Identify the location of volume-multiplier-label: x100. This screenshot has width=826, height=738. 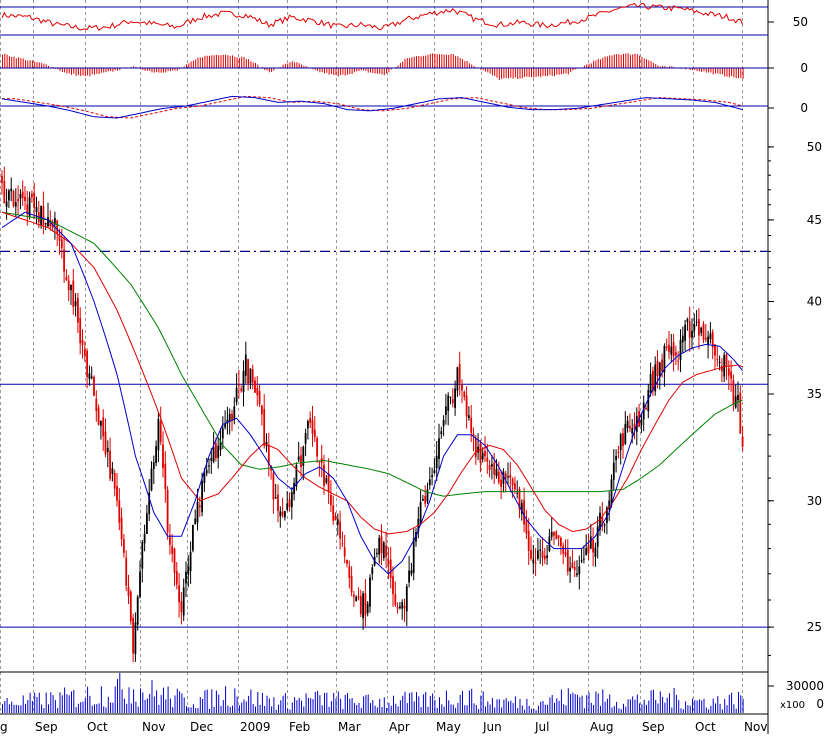
(792, 705).